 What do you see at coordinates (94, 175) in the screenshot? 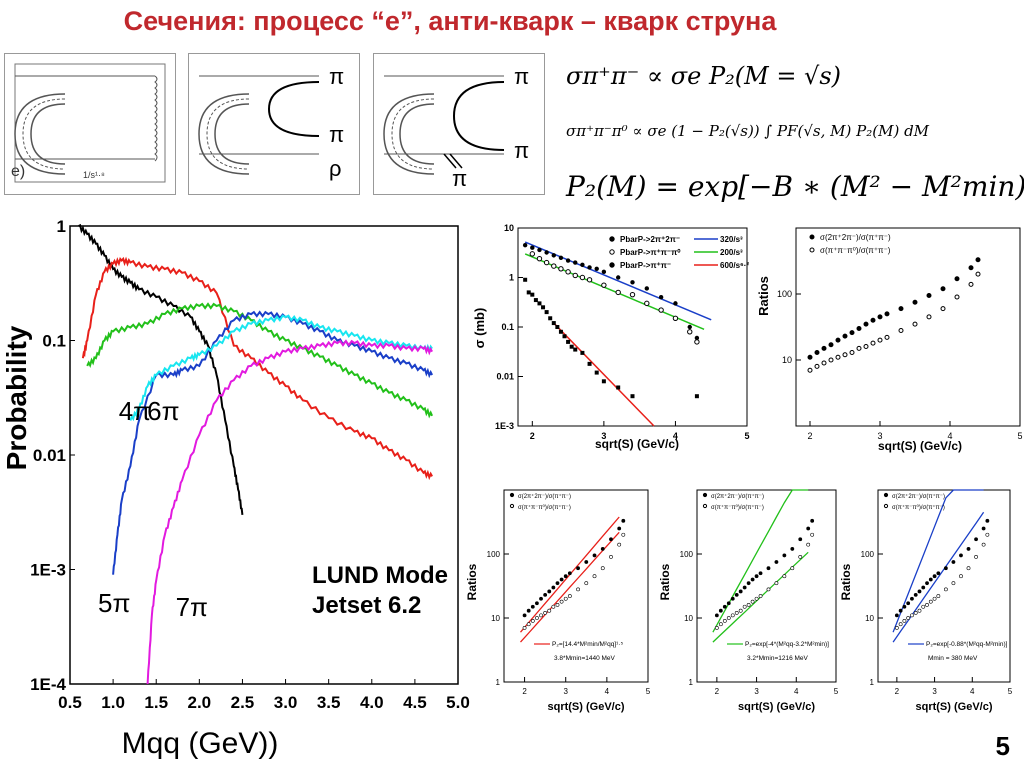
I see `diagram-e-scale: 1/s¹·⁸` at bounding box center [94, 175].